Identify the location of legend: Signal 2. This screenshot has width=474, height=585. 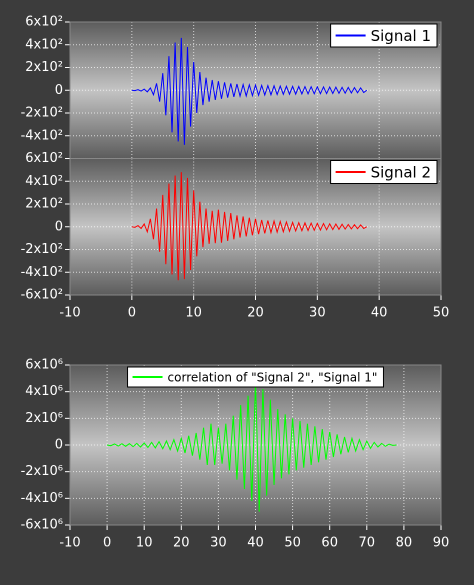
(384, 172).